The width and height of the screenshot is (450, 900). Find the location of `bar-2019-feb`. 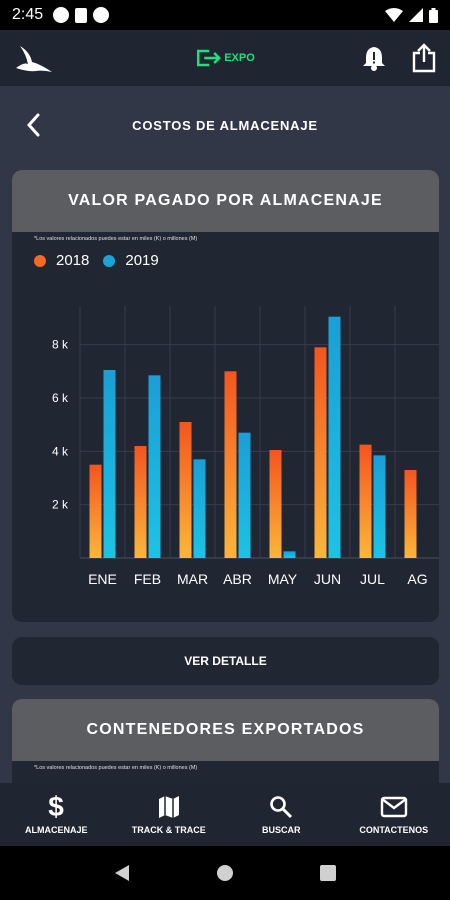

bar-2019-feb is located at coordinates (154, 466).